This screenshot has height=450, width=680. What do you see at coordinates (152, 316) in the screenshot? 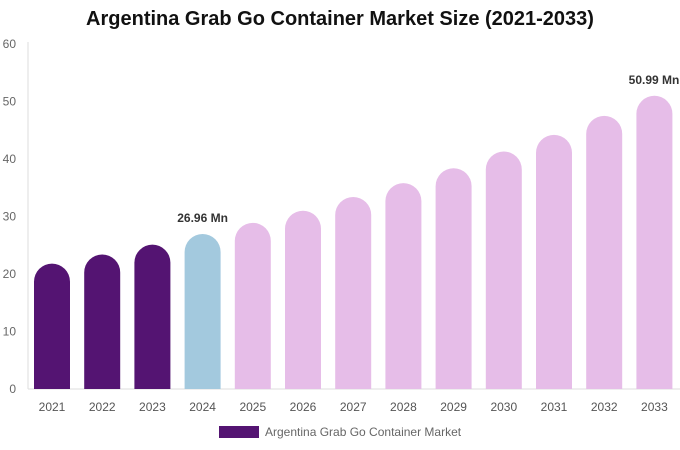
I see `bar-2023` at bounding box center [152, 316].